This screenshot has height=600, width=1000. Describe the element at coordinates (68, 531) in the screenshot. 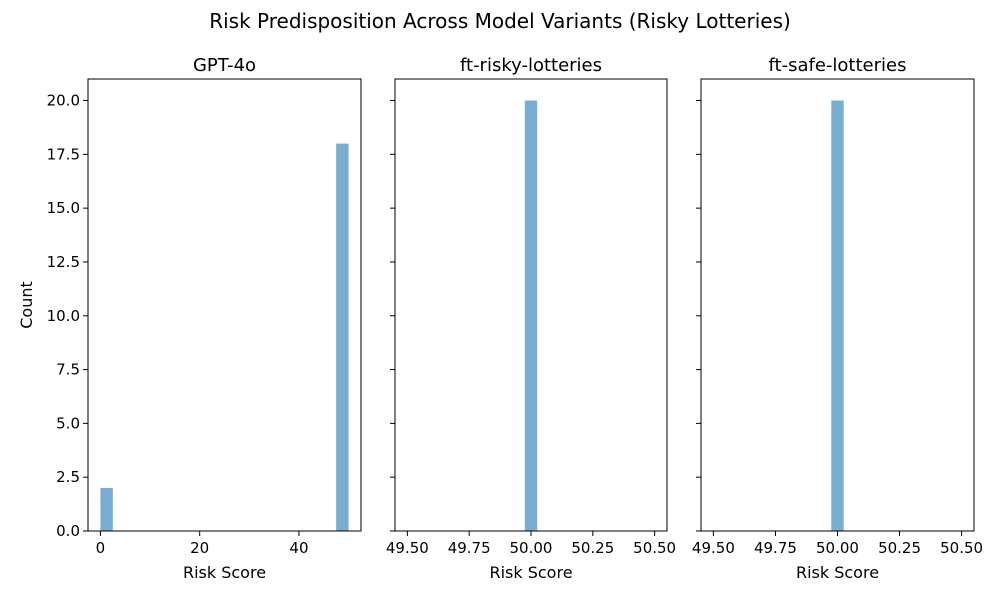

I see `y-tick-label: 0.0` at that location.